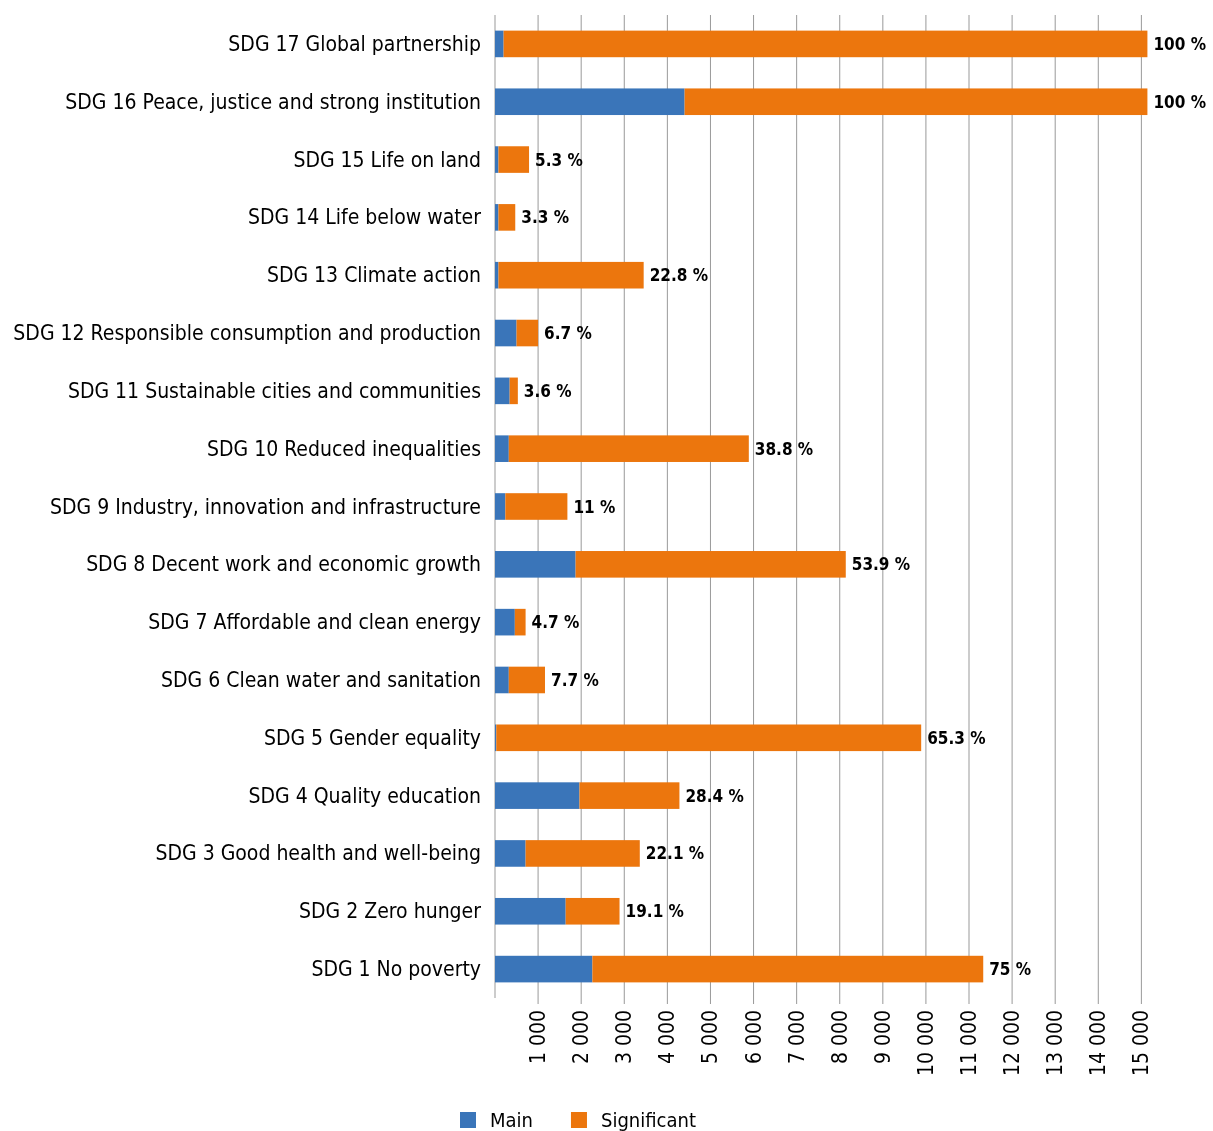  I want to click on x-tick-label: 1 000, so click(538, 1037).